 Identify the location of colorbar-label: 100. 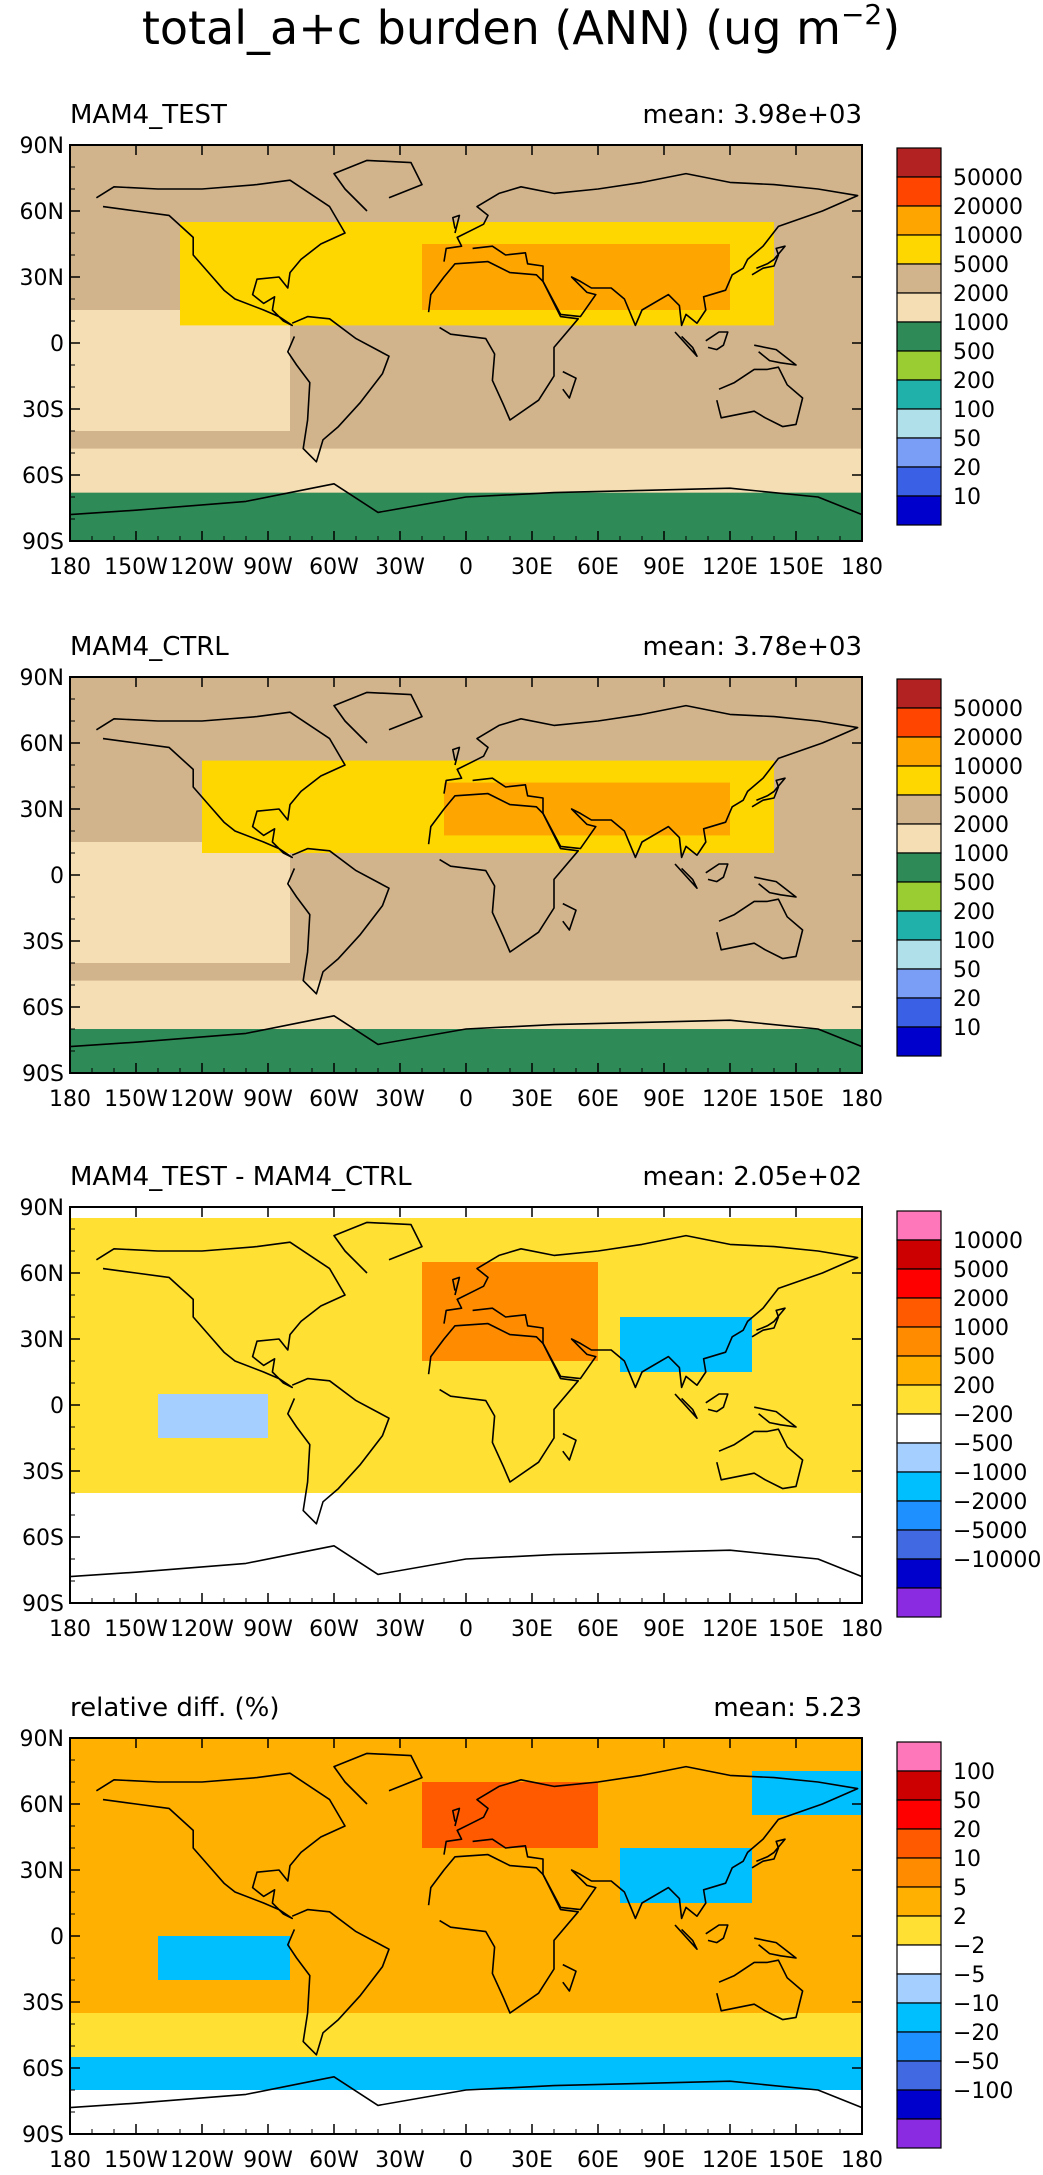
(974, 1772).